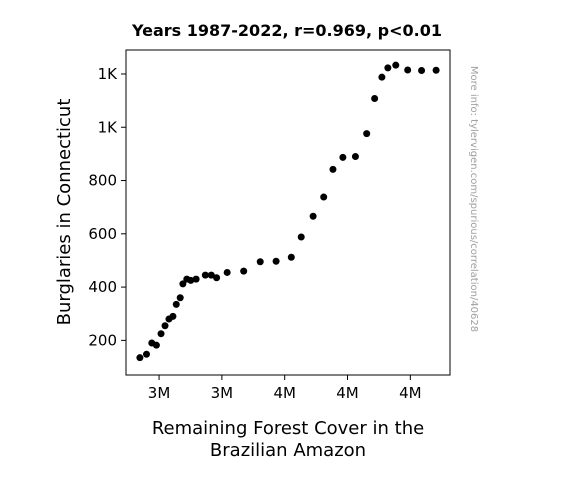  I want to click on x-axis-ticks: 3M 3M 4M 4M 4M, so click(285, 388).